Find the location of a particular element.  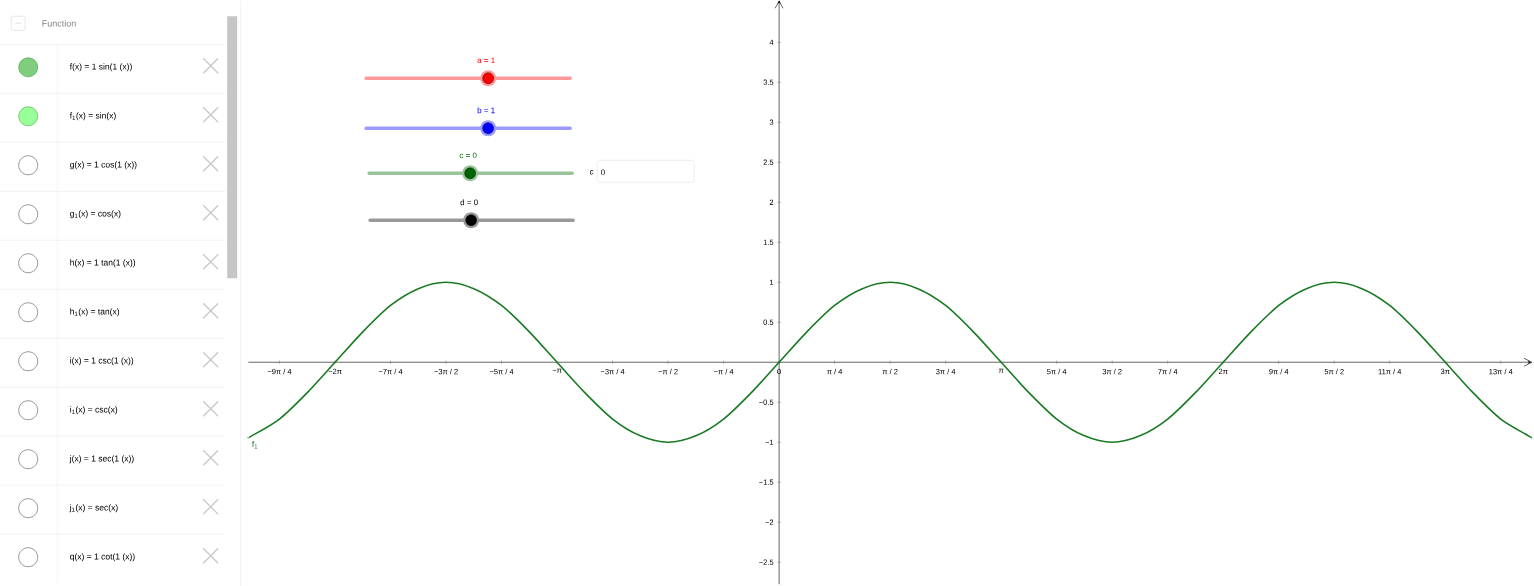

text: h(x) = 1 tan(1 (x)) is located at coordinates (103, 263).